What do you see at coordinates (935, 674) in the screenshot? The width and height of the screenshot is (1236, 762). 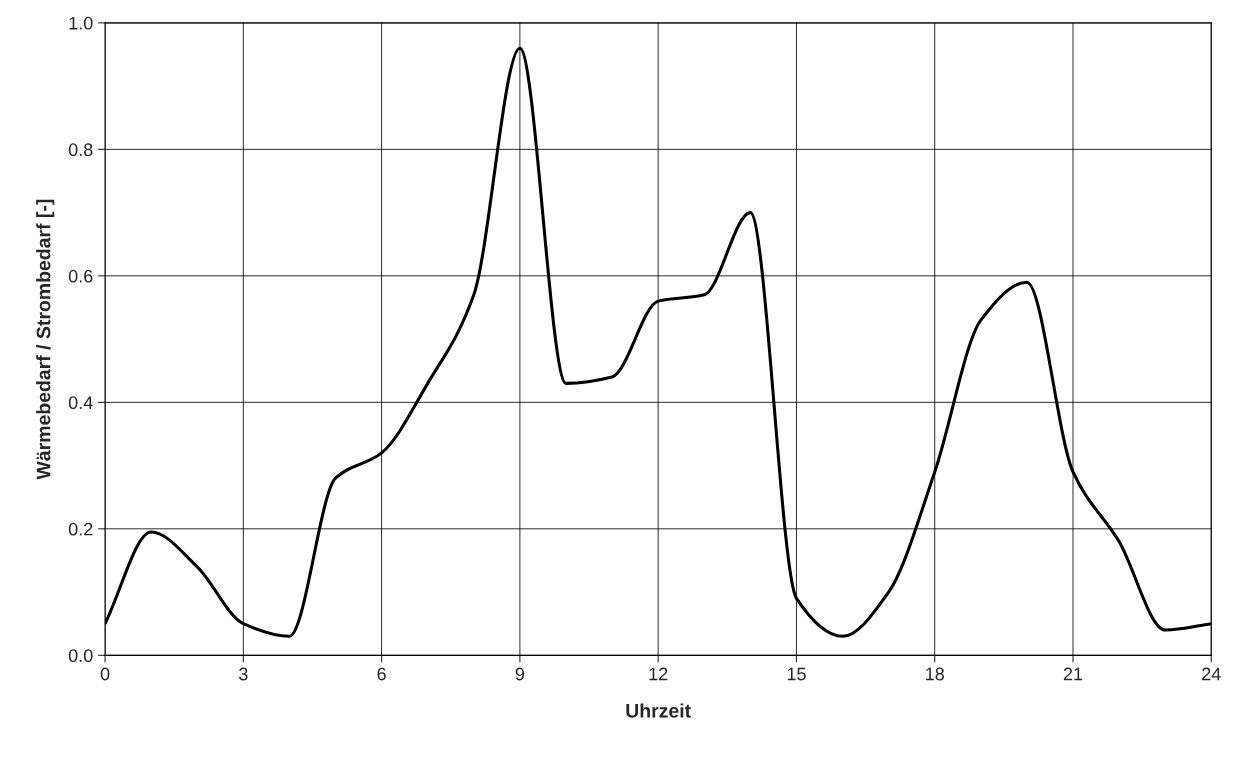 I see `x-tick-label: 18` at bounding box center [935, 674].